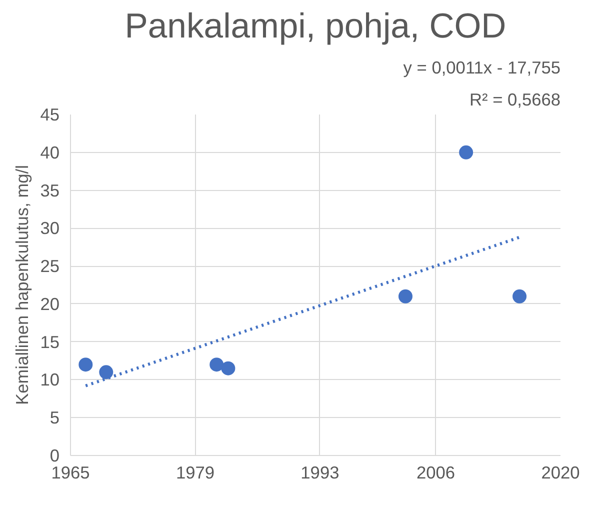  What do you see at coordinates (195, 472) in the screenshot?
I see `x-tick-label: 1979` at bounding box center [195, 472].